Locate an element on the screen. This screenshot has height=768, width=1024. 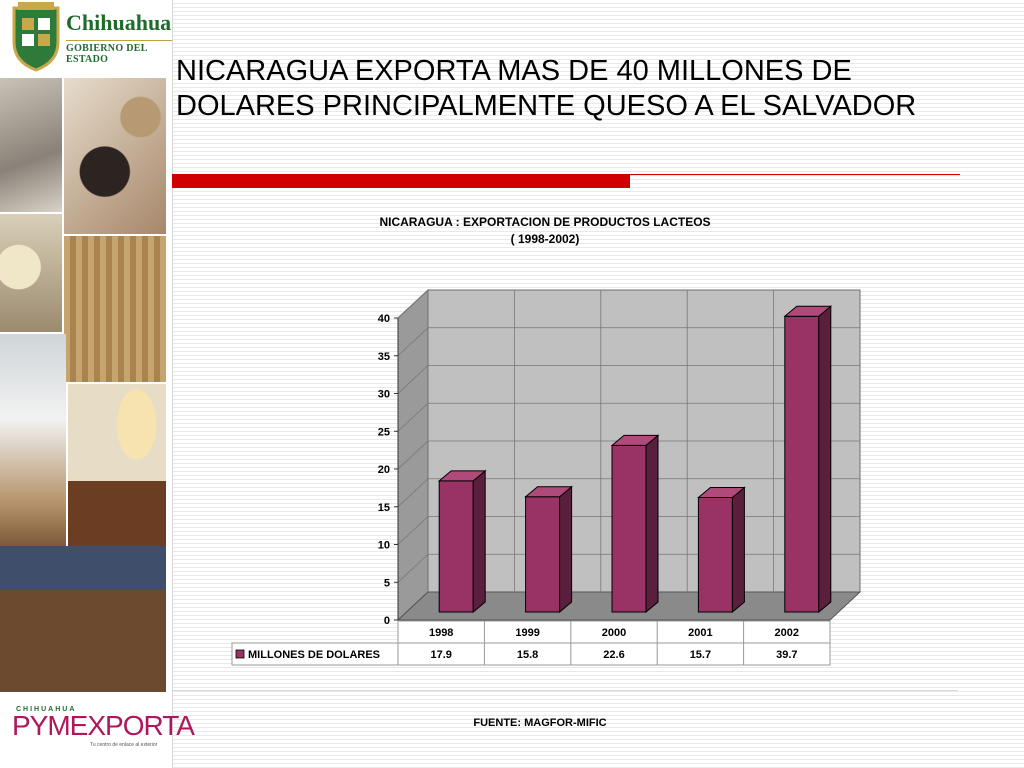
photo-dairy-workers is located at coordinates (31, 145).